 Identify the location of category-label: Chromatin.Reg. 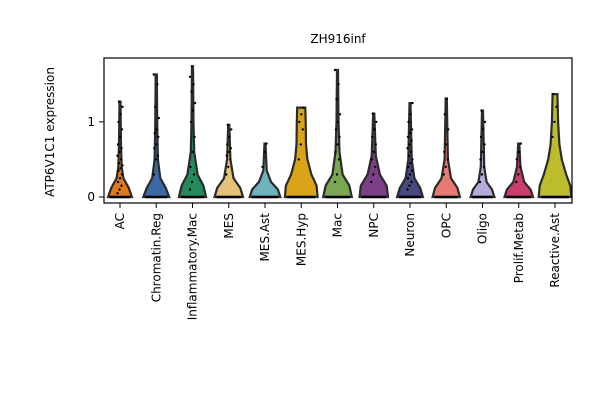
(156, 257).